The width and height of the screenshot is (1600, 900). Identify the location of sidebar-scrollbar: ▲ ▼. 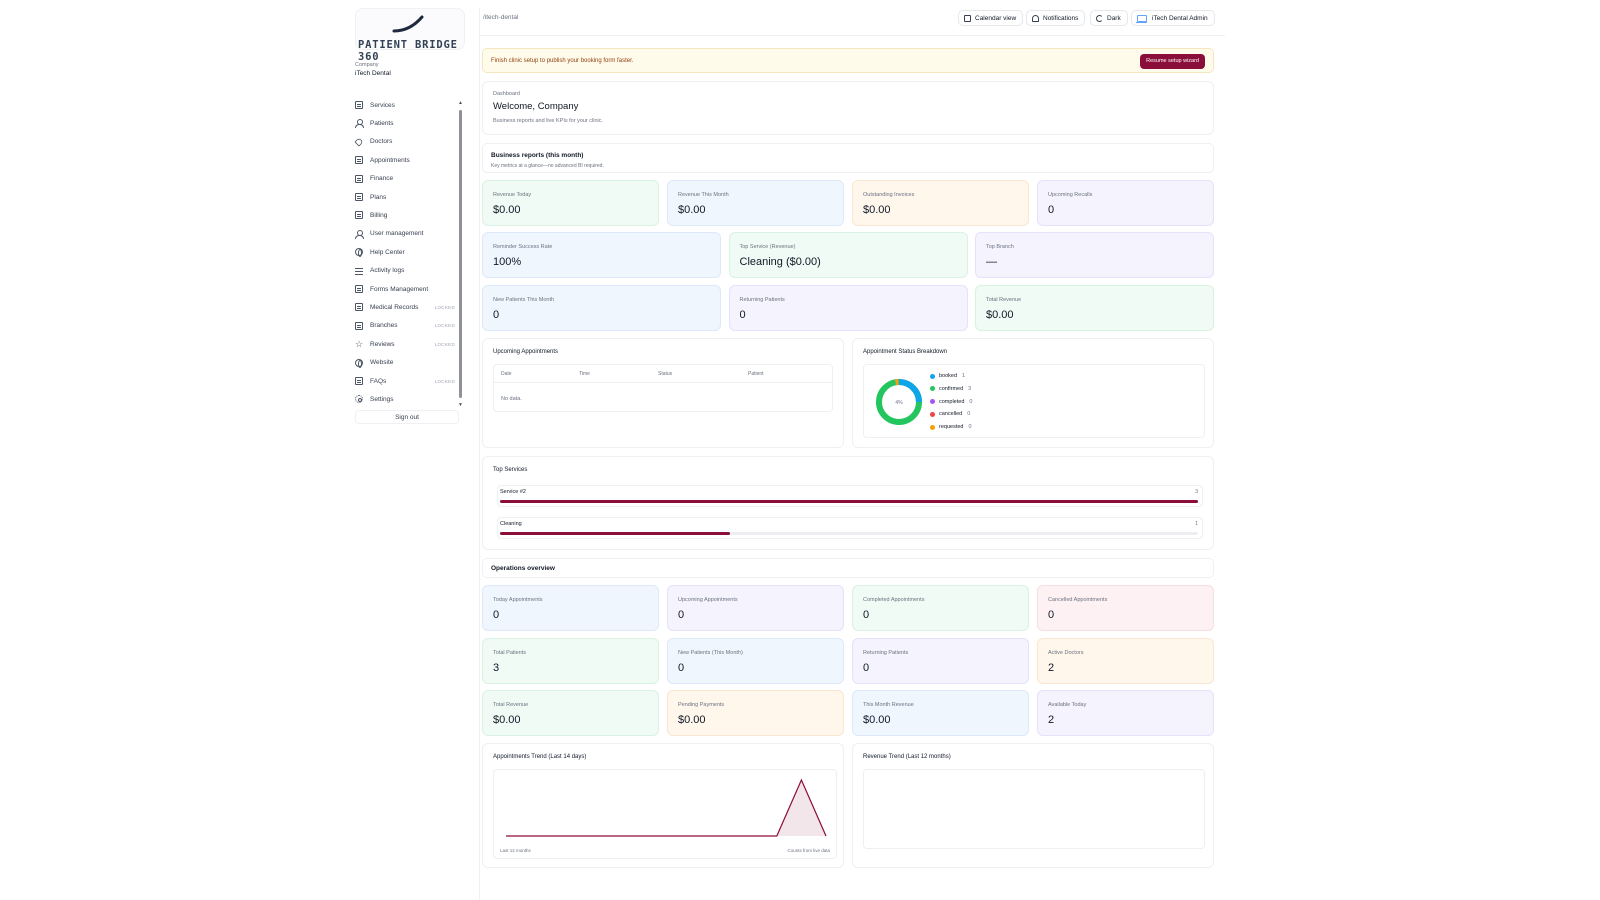
(460, 254).